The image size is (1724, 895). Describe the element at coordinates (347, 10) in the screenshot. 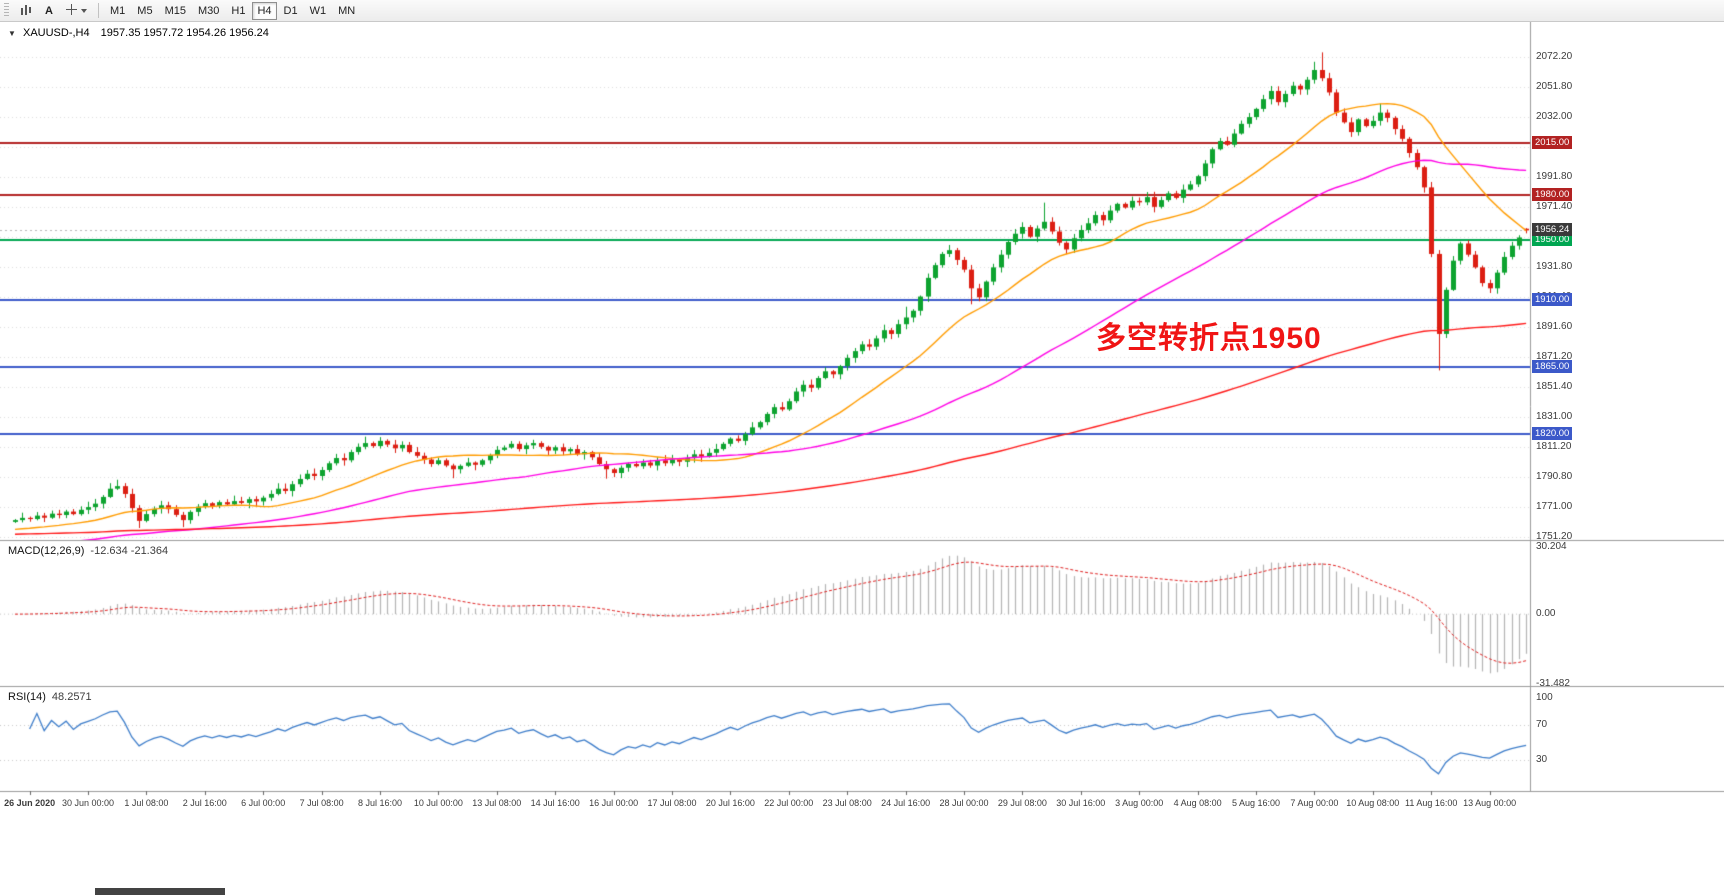

I see `timeframe-button-mn: MN` at that location.